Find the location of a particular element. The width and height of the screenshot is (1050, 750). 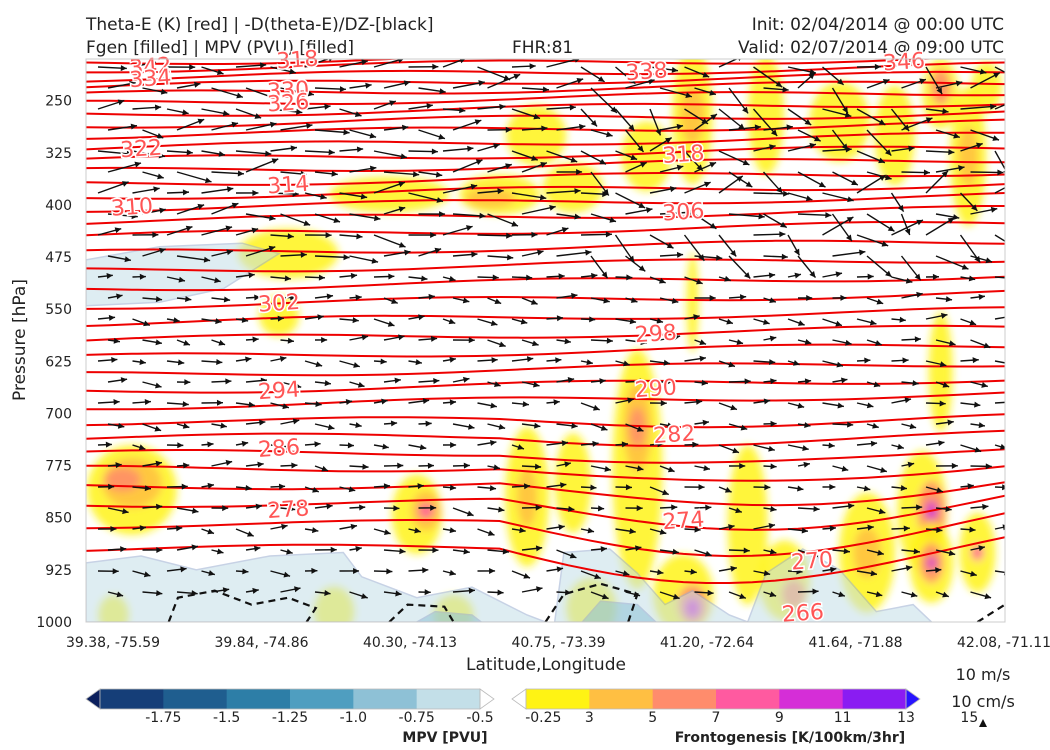

x-tick-label: 40.75, -73.39 is located at coordinates (558, 643).